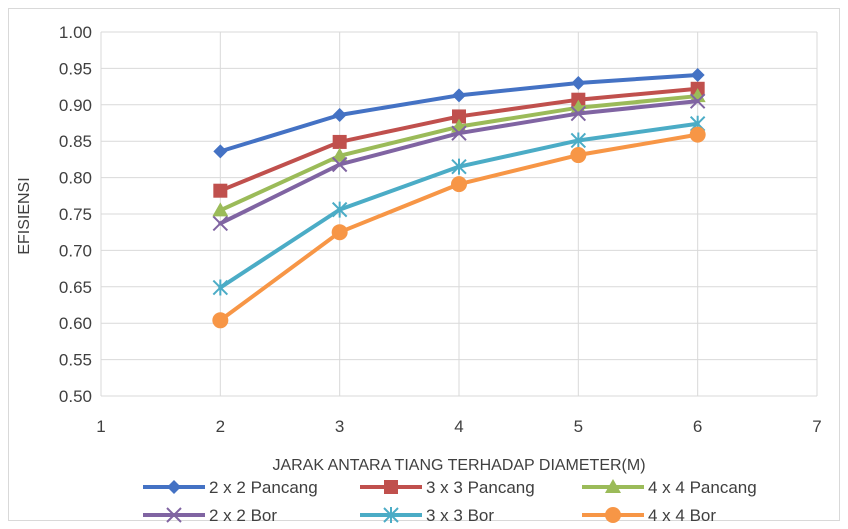 This screenshot has width=848, height=529. Describe the element at coordinates (75, 32) in the screenshot. I see `y-tick-label: 1.00` at that location.